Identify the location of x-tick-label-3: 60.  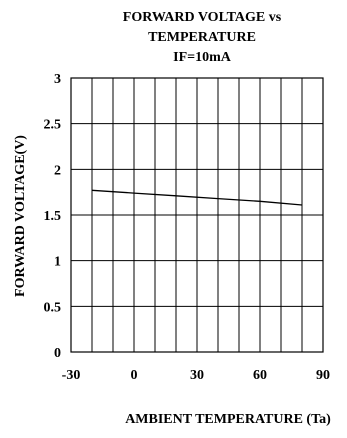
(260, 375).